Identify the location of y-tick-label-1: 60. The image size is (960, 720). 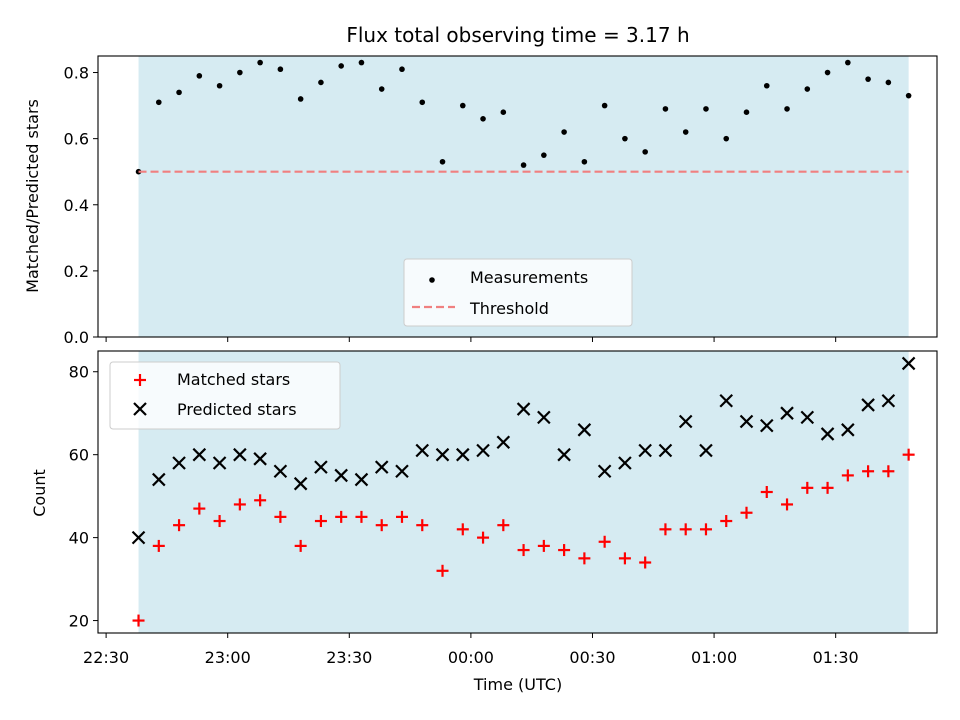
(79, 455).